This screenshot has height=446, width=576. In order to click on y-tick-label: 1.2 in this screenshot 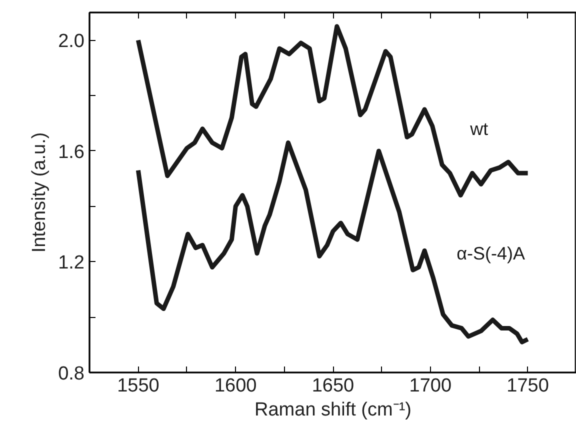, I will do `click(71, 263)`.